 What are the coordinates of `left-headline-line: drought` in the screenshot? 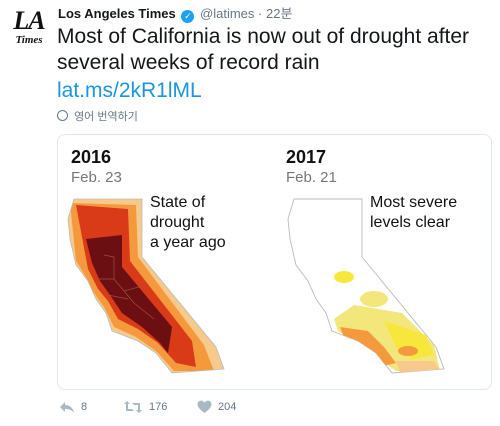 It's located at (177, 222).